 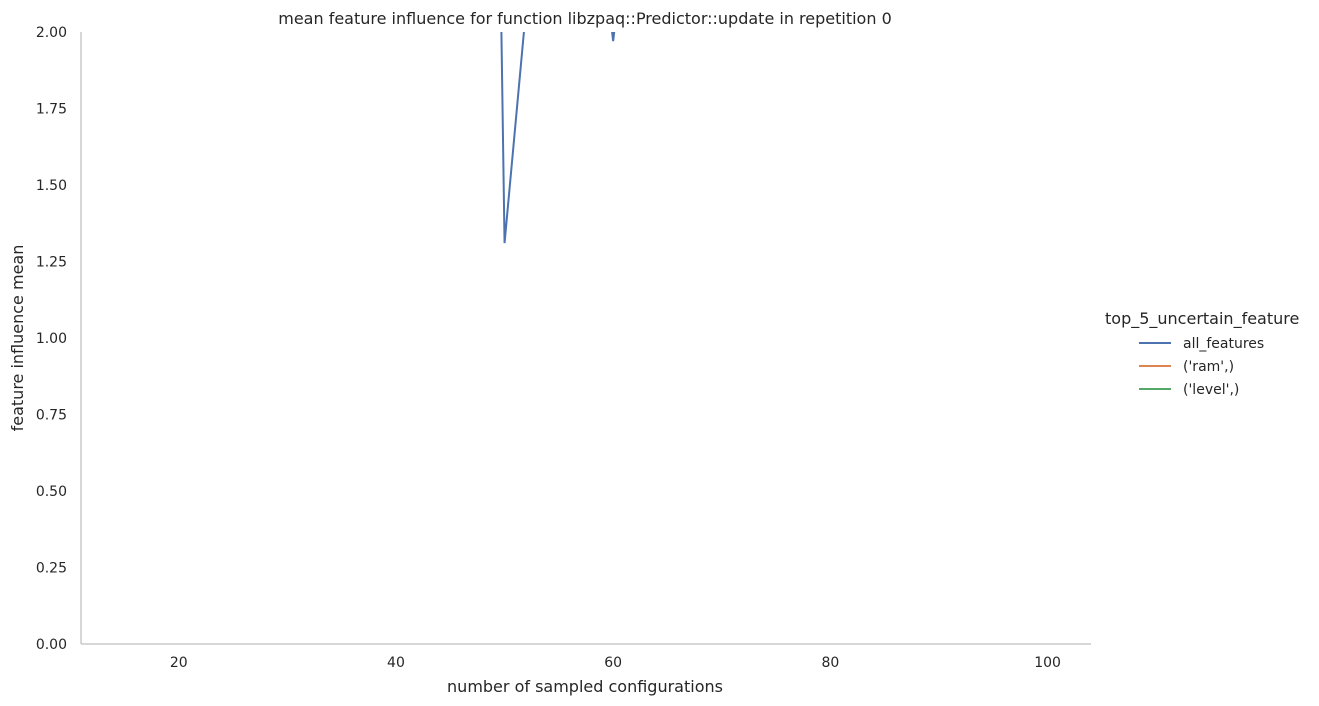 I want to click on x-axis-label: number of sampled configurations, so click(x=585, y=686).